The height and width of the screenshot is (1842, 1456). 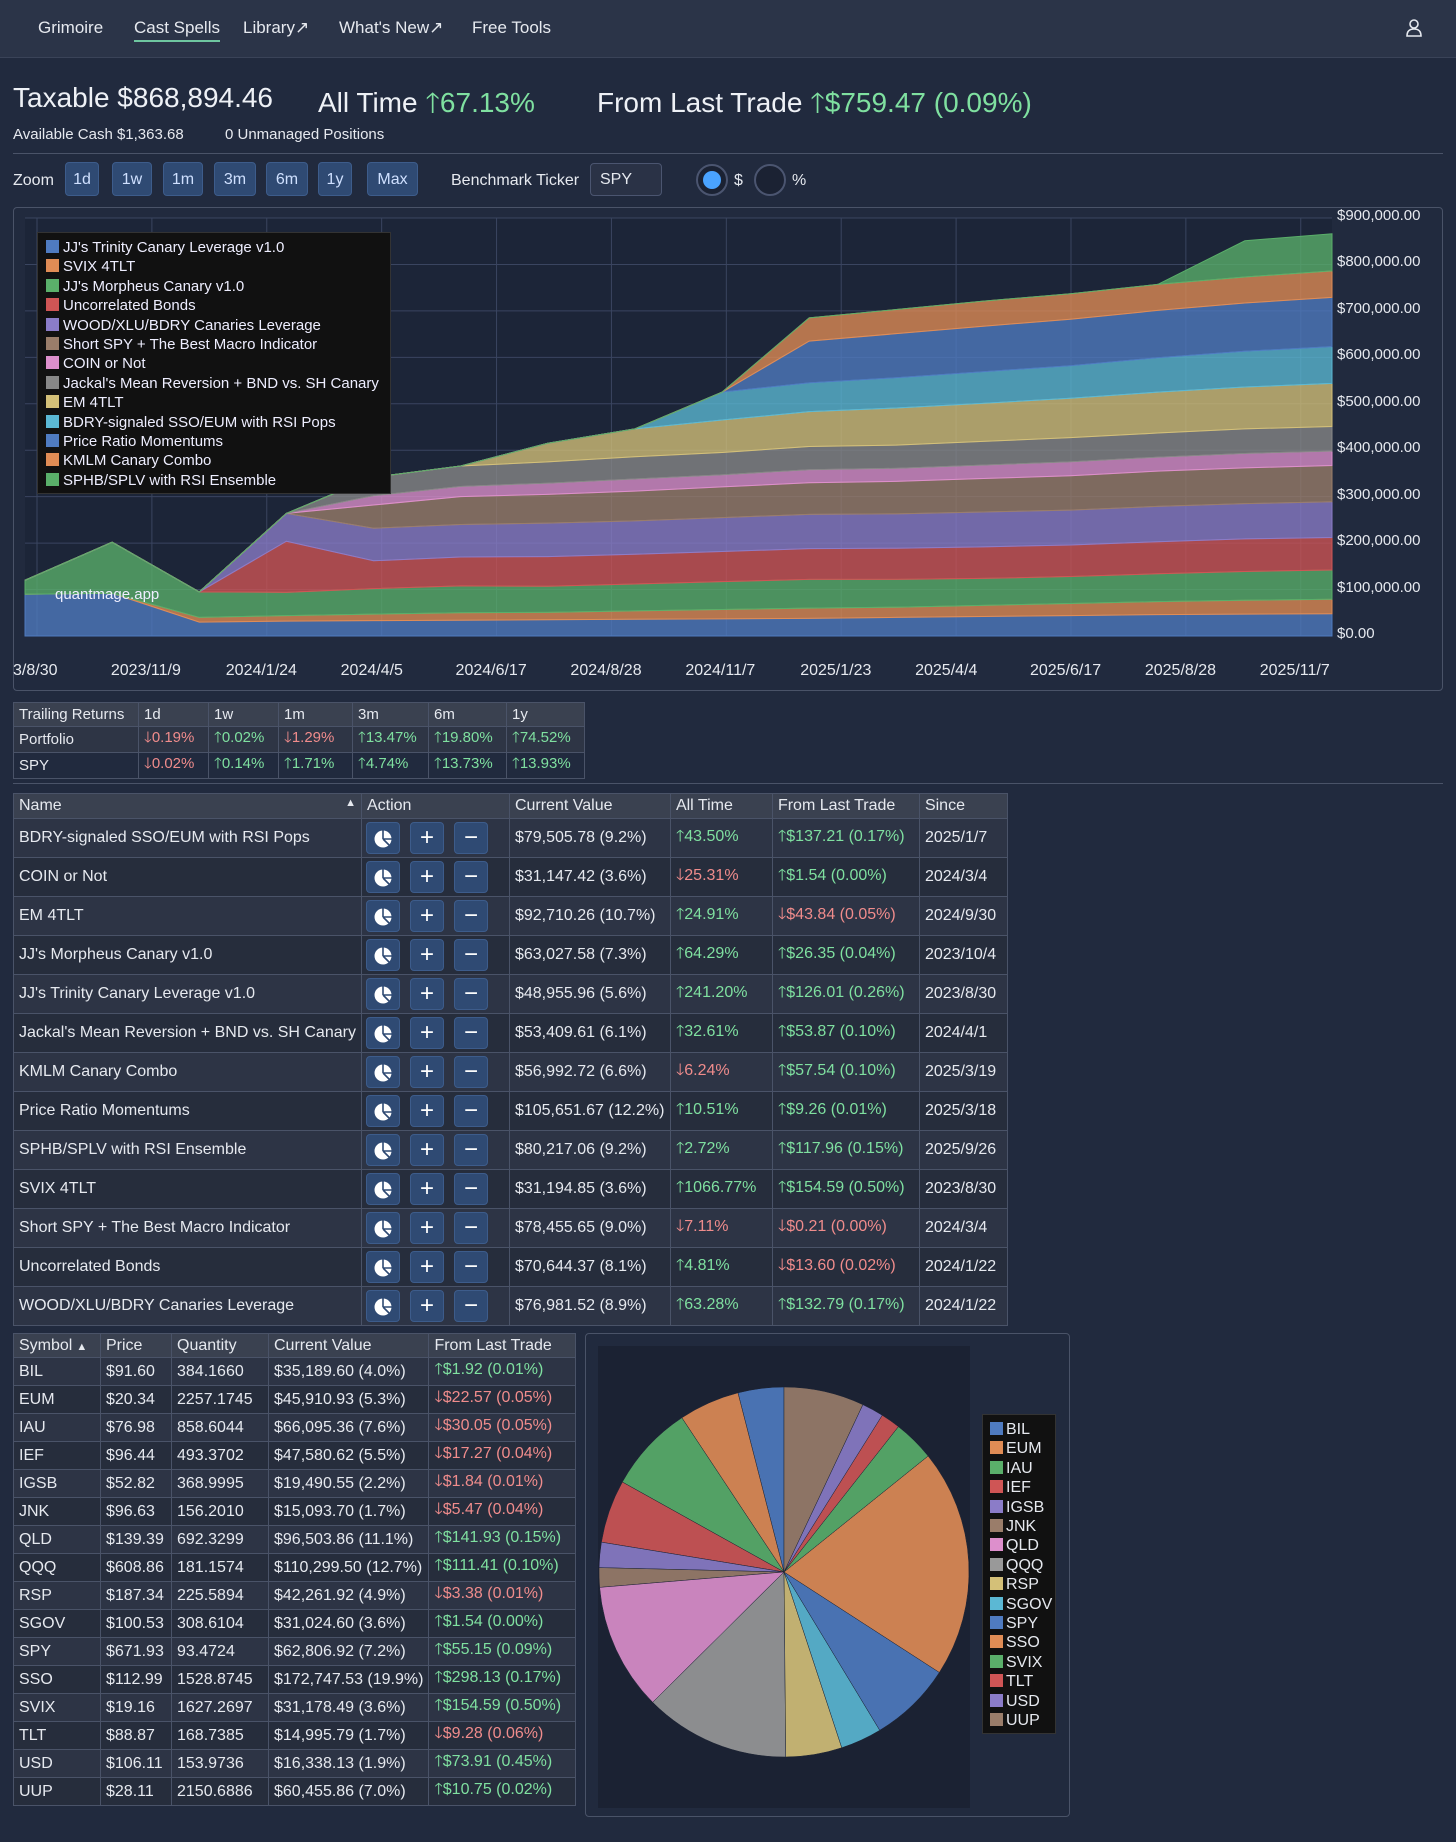 What do you see at coordinates (287, 179) in the screenshot?
I see `zoom-6m-button: 6m` at bounding box center [287, 179].